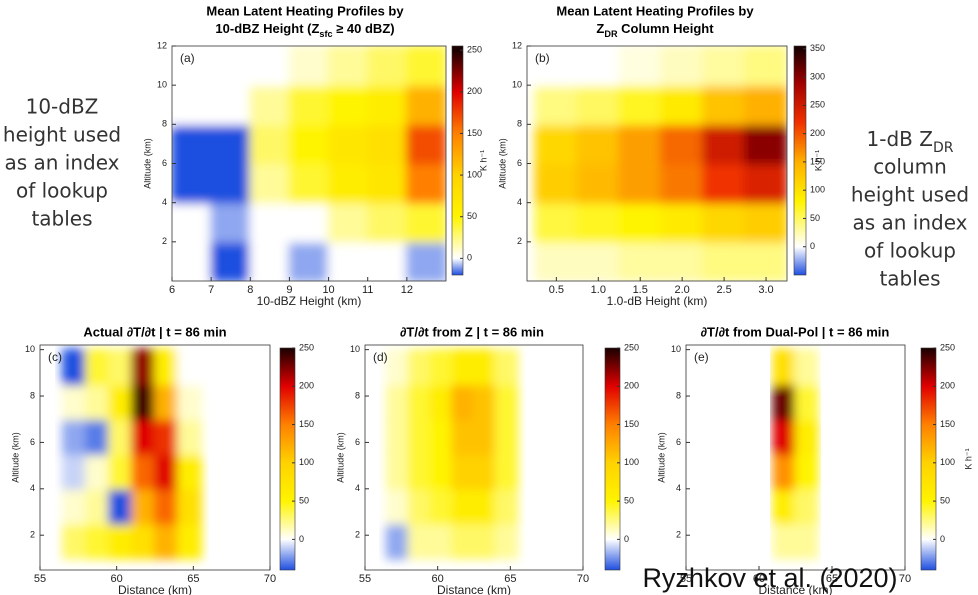  What do you see at coordinates (817, 48) in the screenshot?
I see `colorbar-tick-label: 350` at bounding box center [817, 48].